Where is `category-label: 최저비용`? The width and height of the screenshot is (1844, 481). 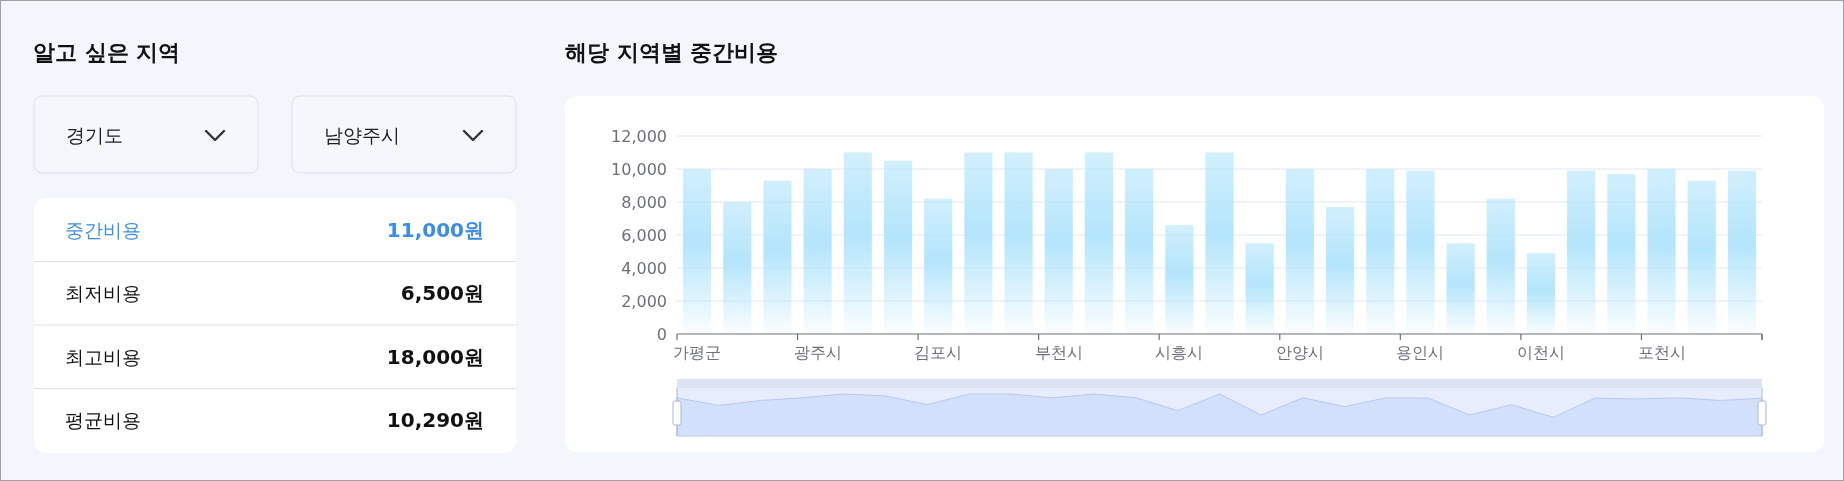
category-label: 최저비용 is located at coordinates (103, 293).